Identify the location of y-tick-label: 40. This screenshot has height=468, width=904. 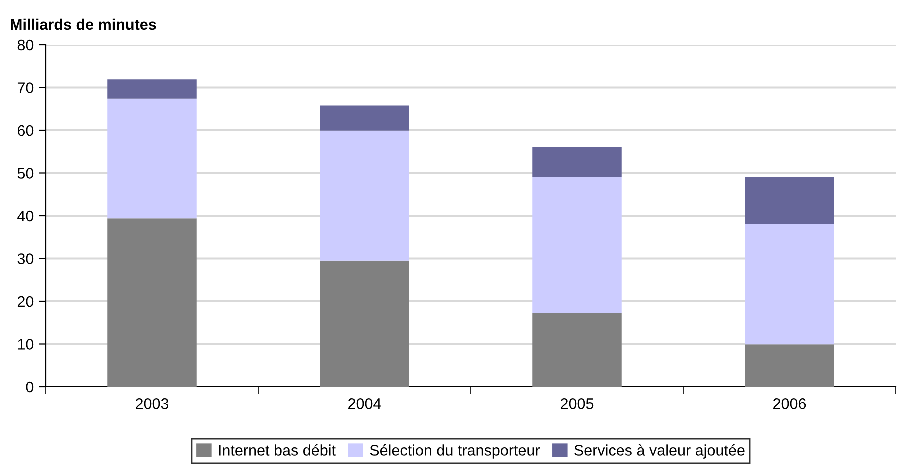
(26, 216).